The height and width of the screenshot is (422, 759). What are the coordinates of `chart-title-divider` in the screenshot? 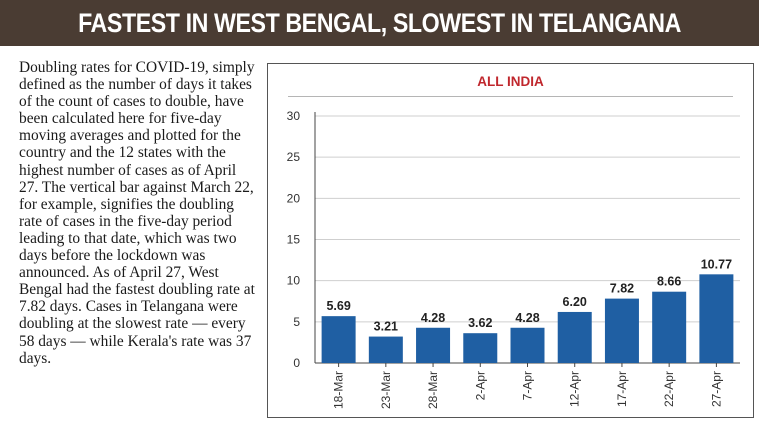 It's located at (510, 96).